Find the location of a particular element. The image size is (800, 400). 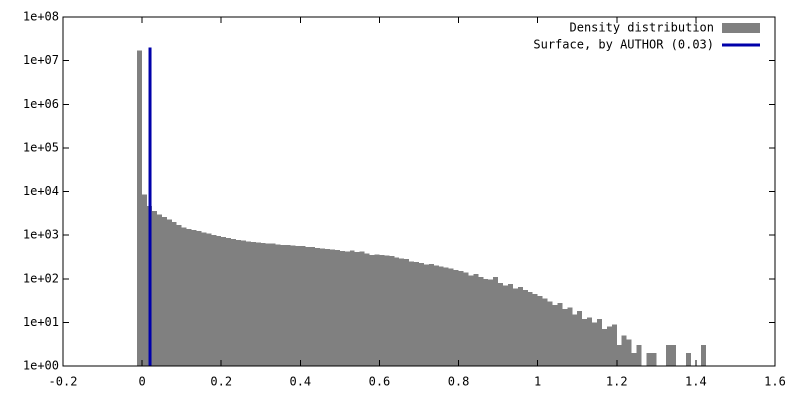

y-tick-label: 1e+00 is located at coordinates (41, 366).